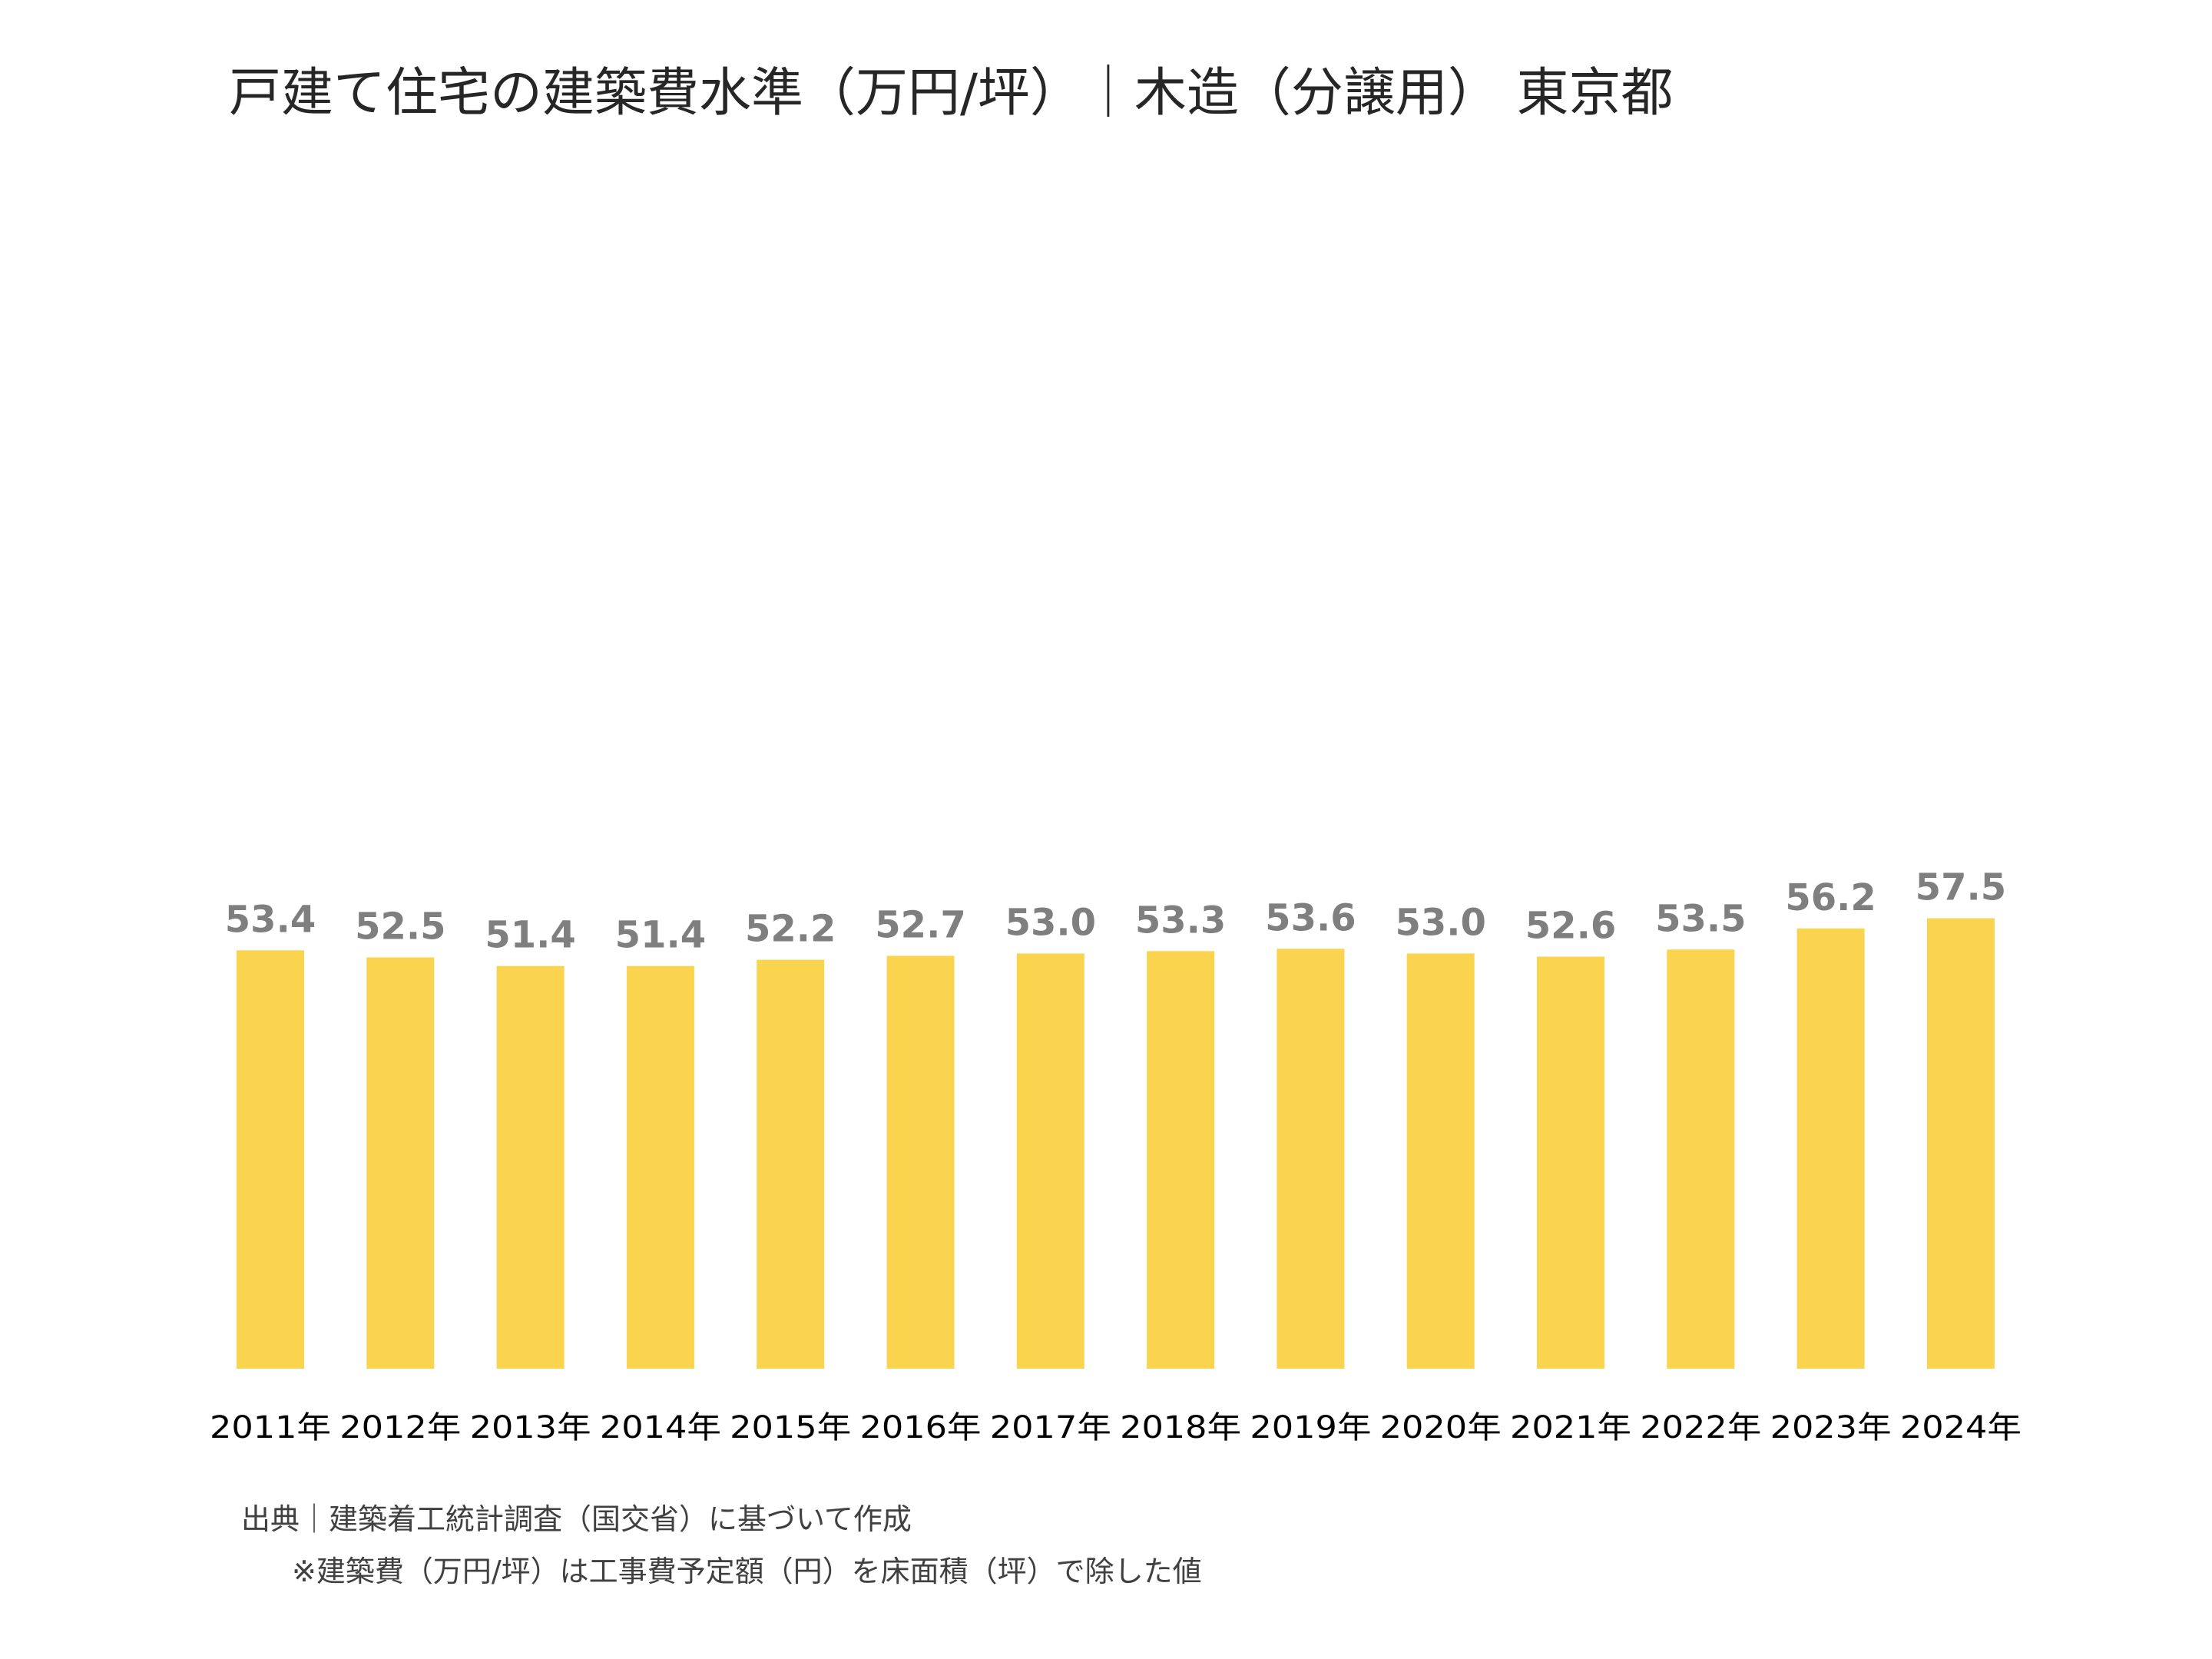 This screenshot has height=1659, width=2212. What do you see at coordinates (1050, 1428) in the screenshot?
I see `x-tick-label: 2017年` at bounding box center [1050, 1428].